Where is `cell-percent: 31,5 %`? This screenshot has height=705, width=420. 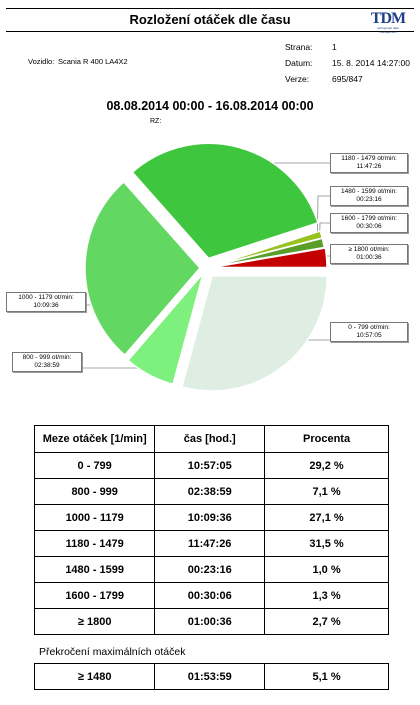 cell-percent: 31,5 % is located at coordinates (326, 543).